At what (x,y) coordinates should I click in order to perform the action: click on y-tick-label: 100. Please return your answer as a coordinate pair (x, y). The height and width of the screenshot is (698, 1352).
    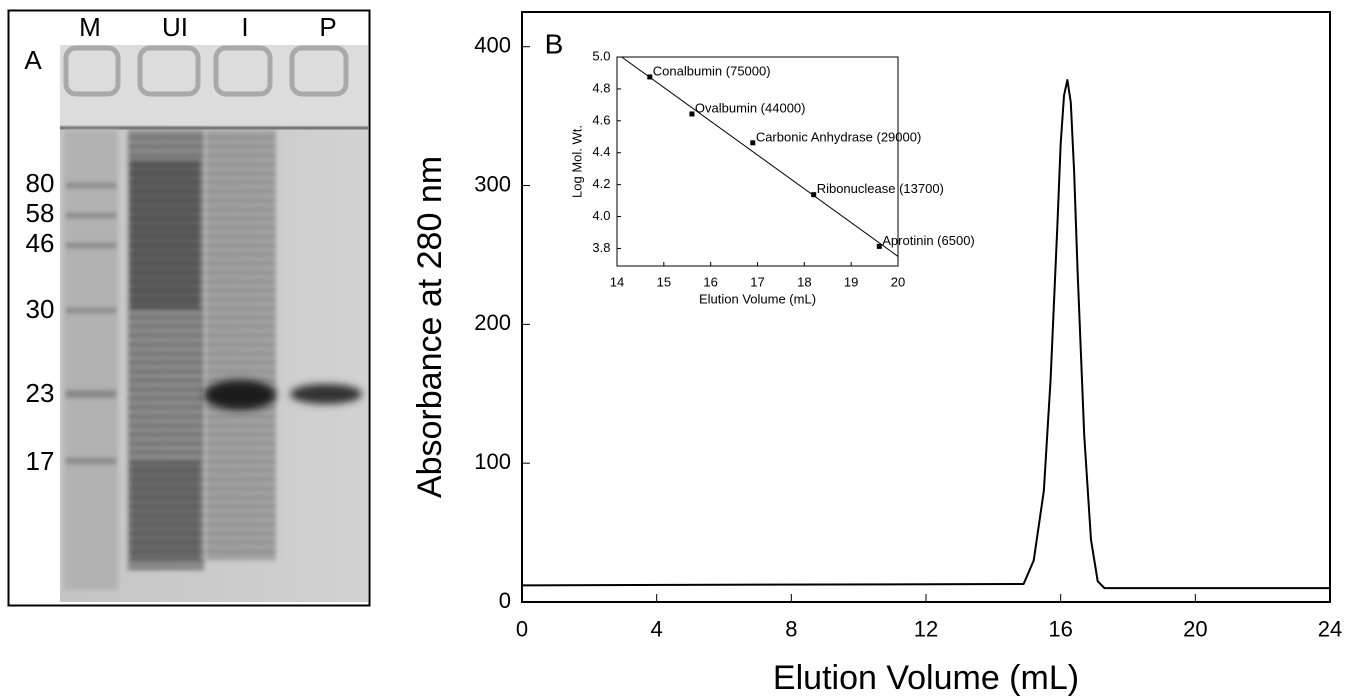
    Looking at the image, I should click on (492, 461).